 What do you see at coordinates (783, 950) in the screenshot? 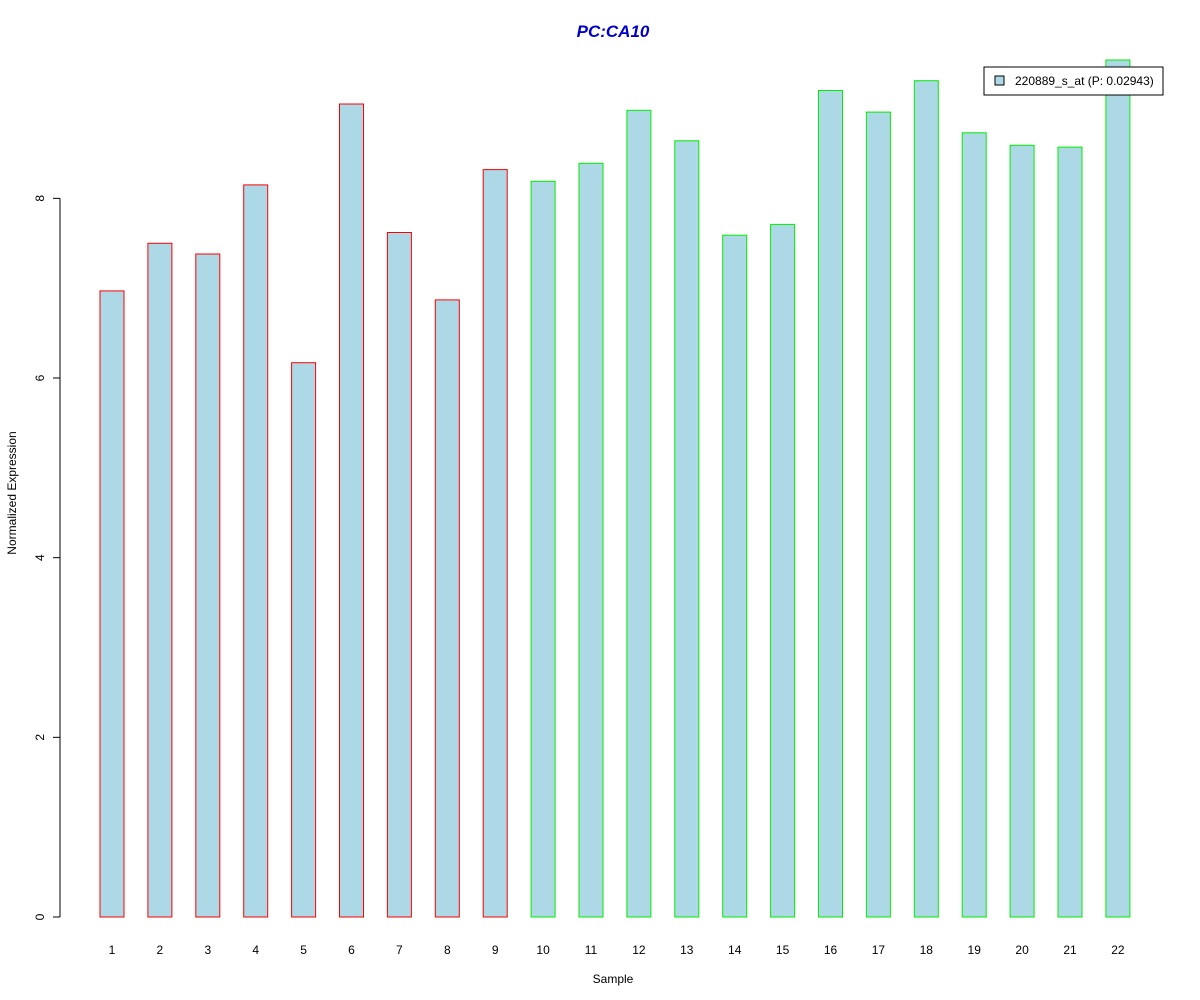
I see `x-tick-label: 15` at bounding box center [783, 950].